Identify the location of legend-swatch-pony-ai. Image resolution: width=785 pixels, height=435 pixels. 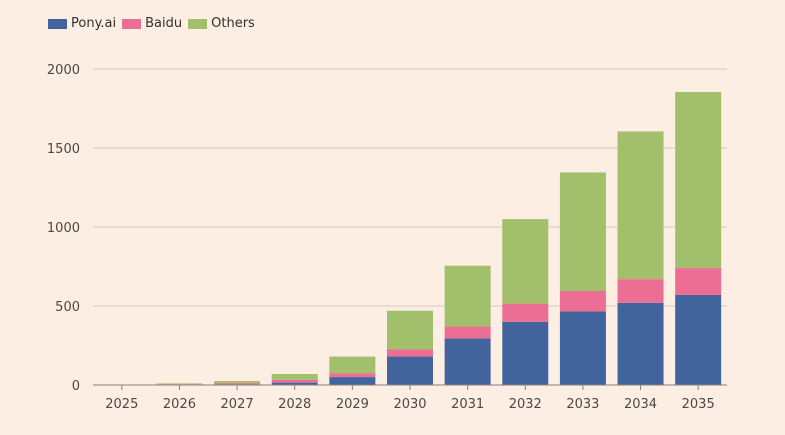
(57, 23).